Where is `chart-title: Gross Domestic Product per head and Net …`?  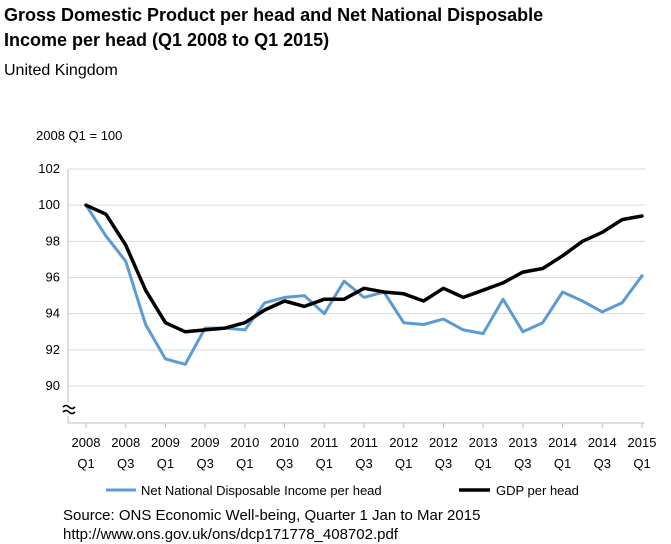
chart-title: Gross Domestic Product per head and Net … is located at coordinates (334, 28).